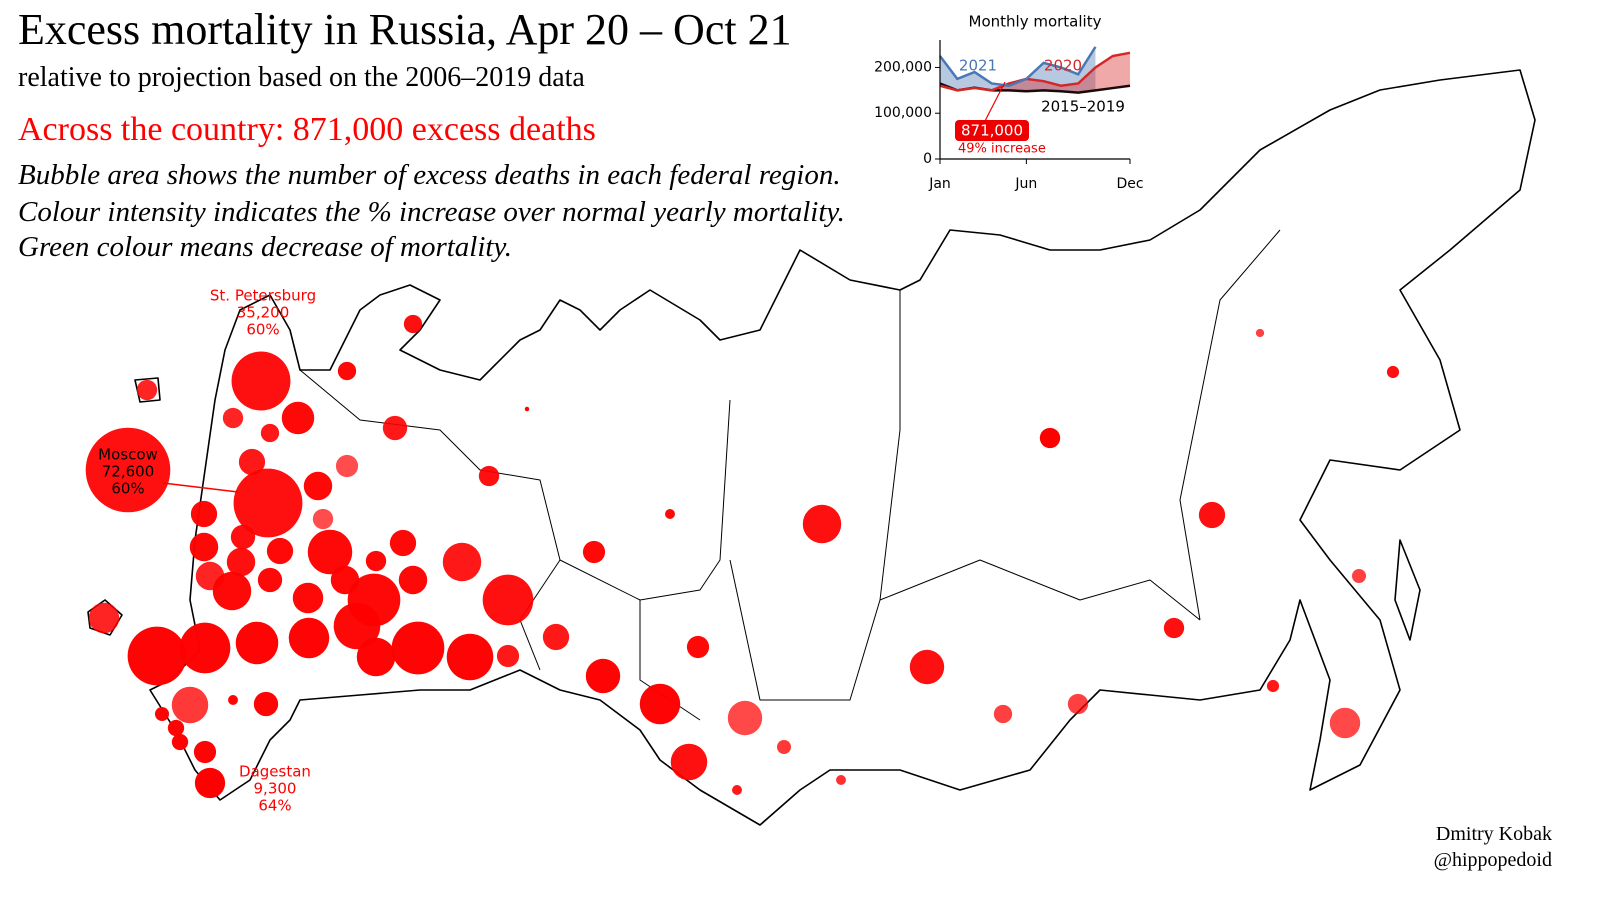 This screenshot has width=1600, height=900. I want to click on annotation-box, so click(992, 130).